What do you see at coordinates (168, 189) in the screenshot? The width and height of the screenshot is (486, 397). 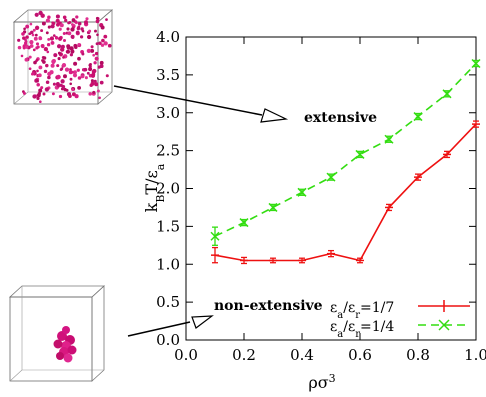 I see `y-tick-label: 2.0` at bounding box center [168, 189].